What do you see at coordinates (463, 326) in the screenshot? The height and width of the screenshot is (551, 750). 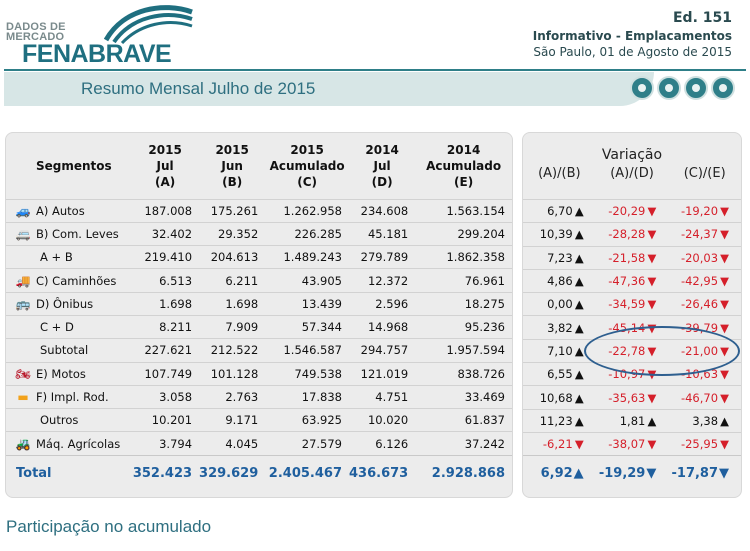 I see `cell-e: 95.236` at bounding box center [463, 326].